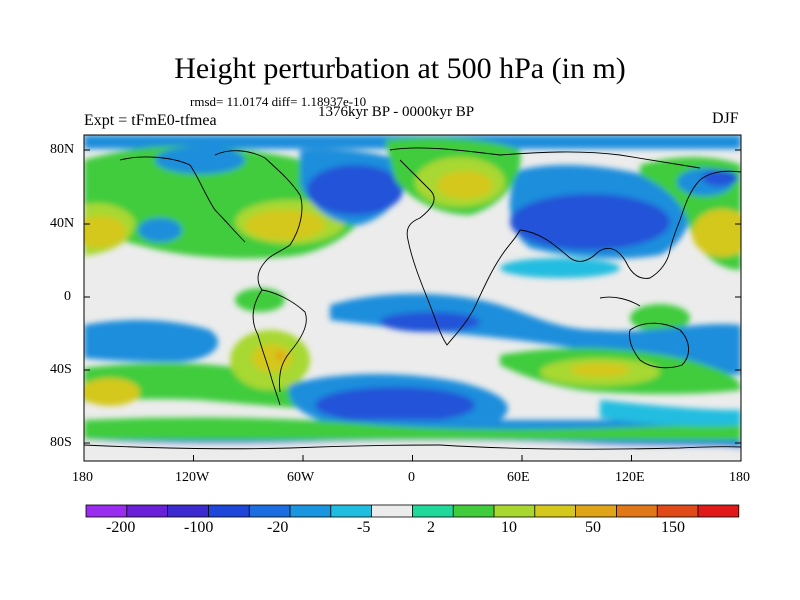  Describe the element at coordinates (278, 101) in the screenshot. I see `stats-text: rmsd= 11.0174 diff= 1.18937e-10` at that location.